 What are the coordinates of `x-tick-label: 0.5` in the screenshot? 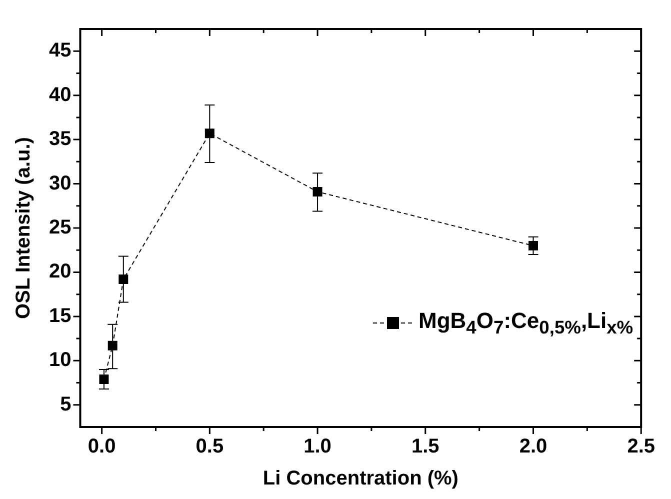 It's located at (210, 447).